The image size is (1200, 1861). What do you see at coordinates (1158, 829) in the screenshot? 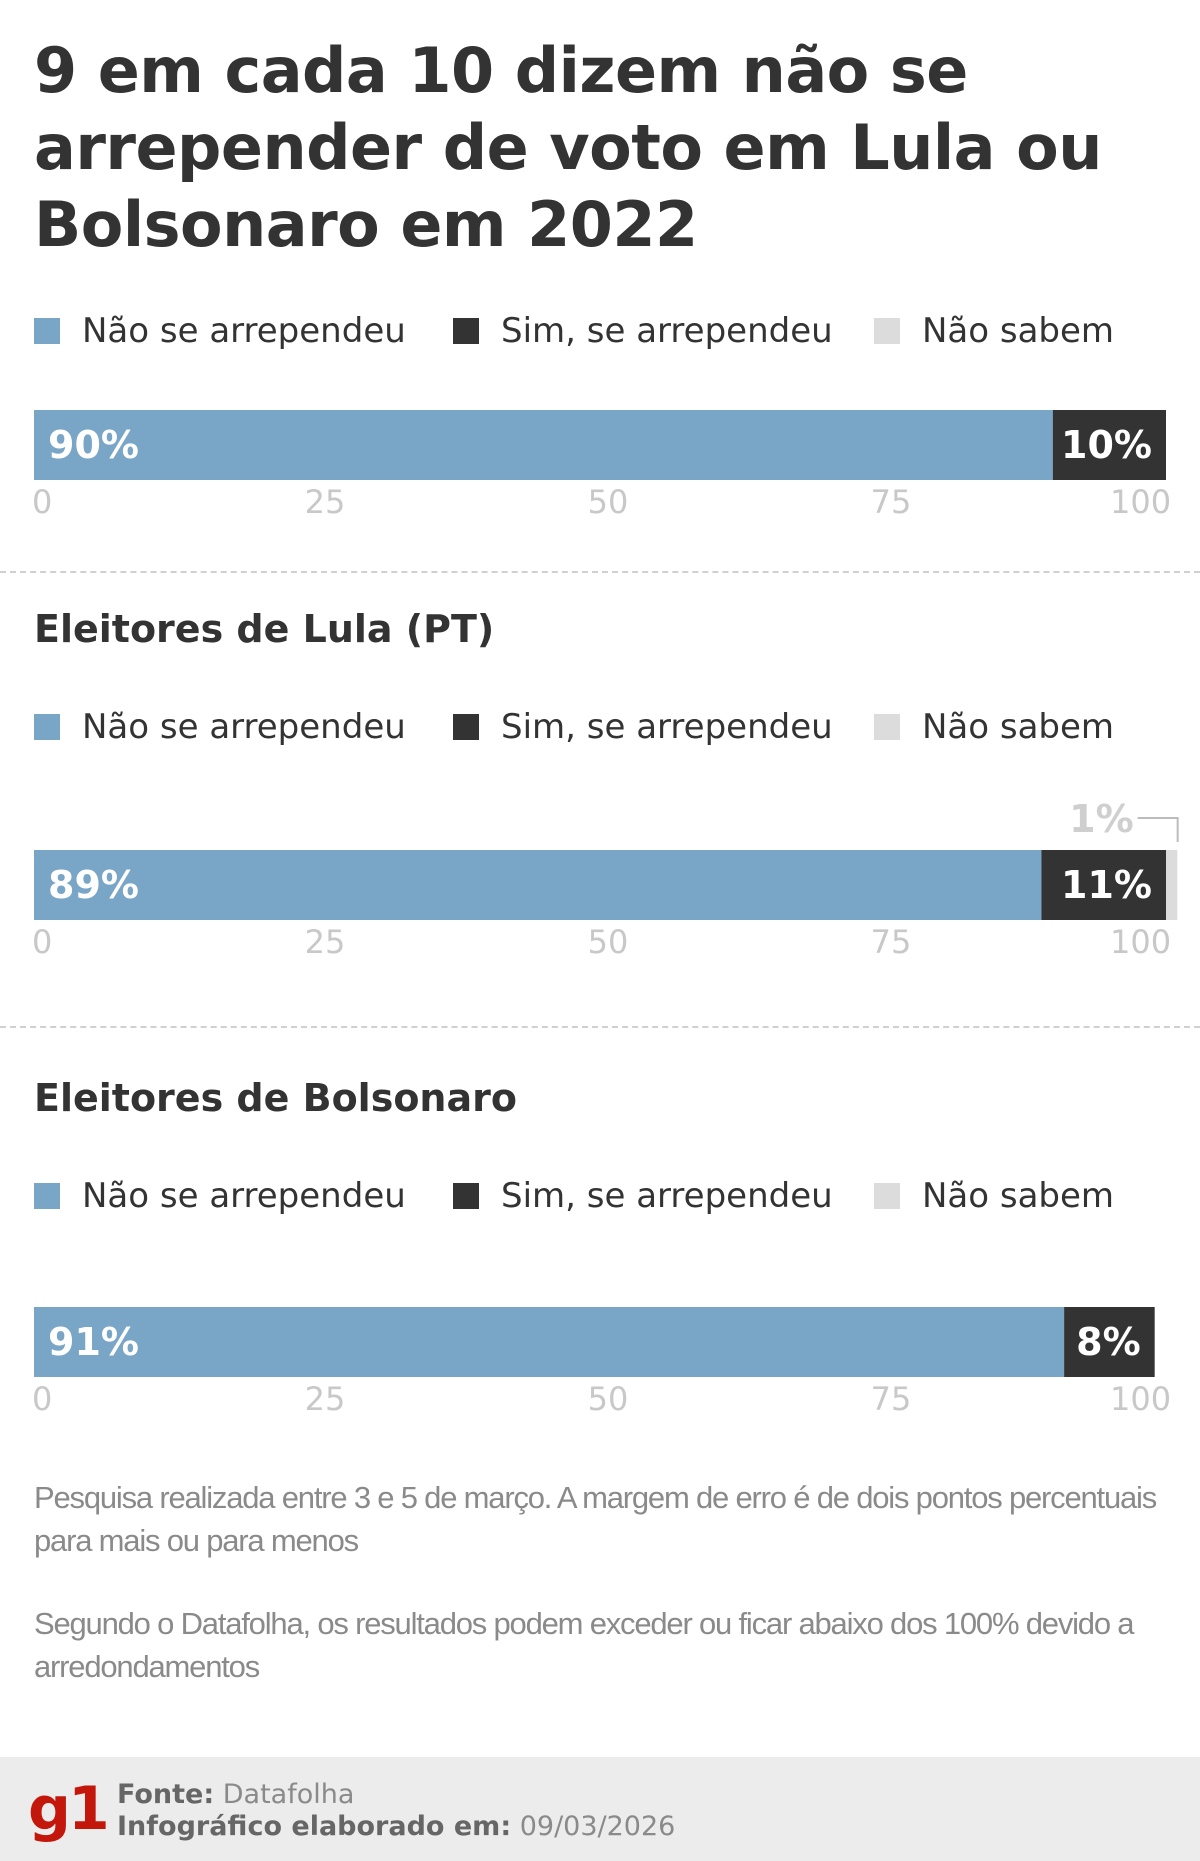
I see `callout-line-nao-sabem` at bounding box center [1158, 829].